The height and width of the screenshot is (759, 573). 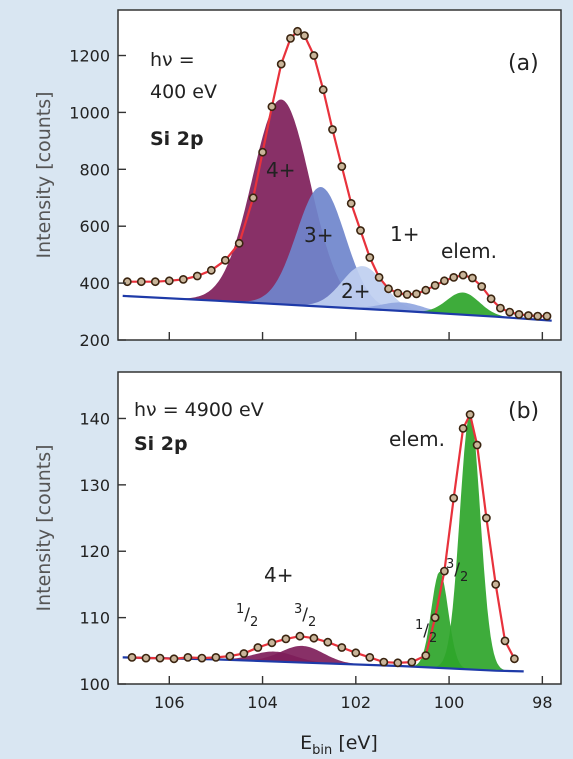 What do you see at coordinates (449, 702) in the screenshot?
I see `x-tick-label-3: 100` at bounding box center [449, 702].